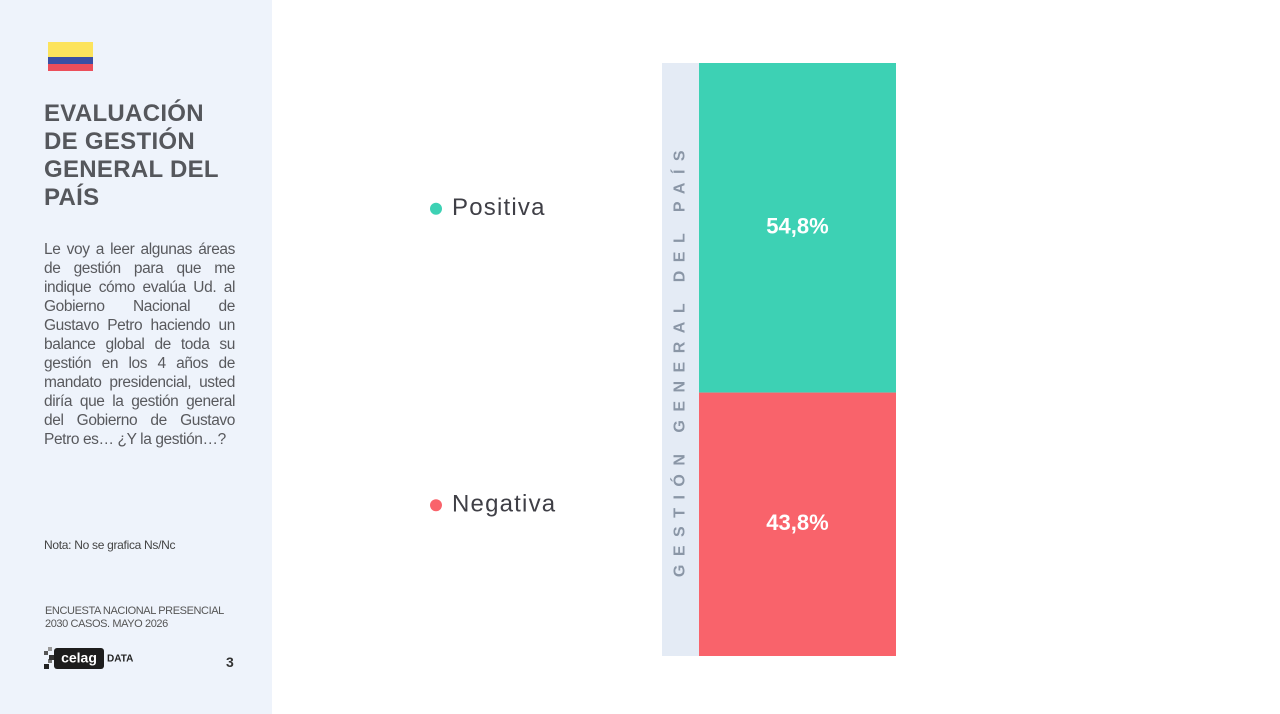  What do you see at coordinates (106, 624) in the screenshot?
I see `source-line: 2030 CASOS. MAYO 2026` at bounding box center [106, 624].